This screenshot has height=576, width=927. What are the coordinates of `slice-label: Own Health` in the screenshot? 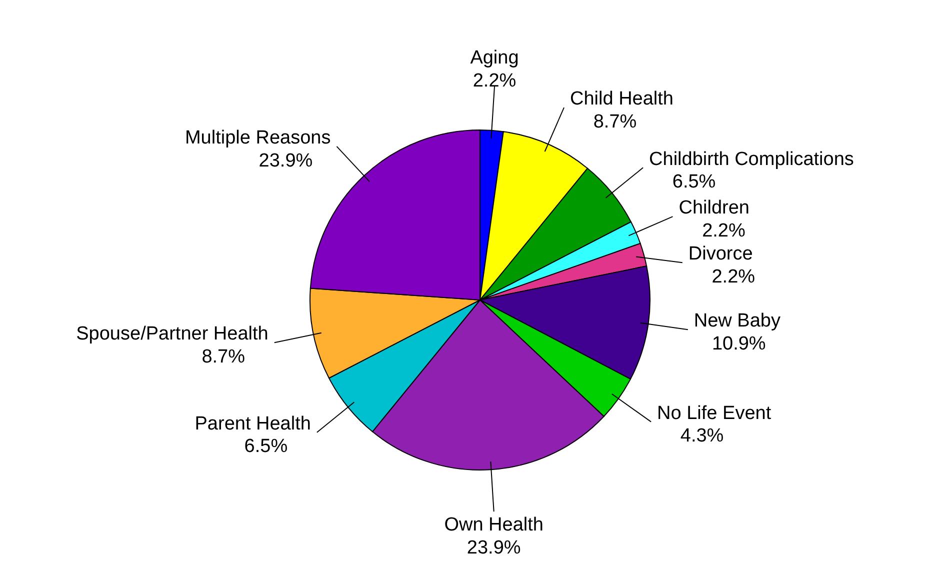 It's located at (494, 525).